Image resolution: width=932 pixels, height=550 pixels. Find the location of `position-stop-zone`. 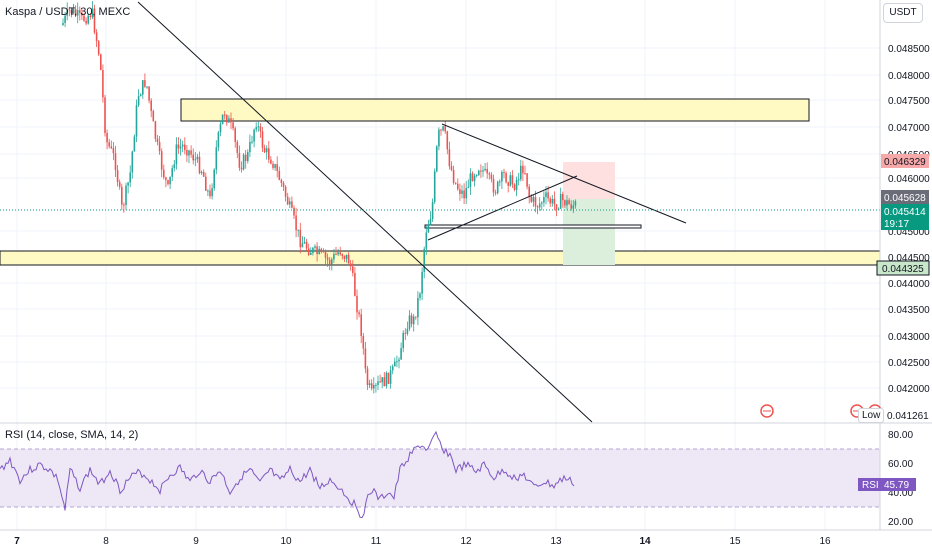

position-stop-zone is located at coordinates (589, 180).